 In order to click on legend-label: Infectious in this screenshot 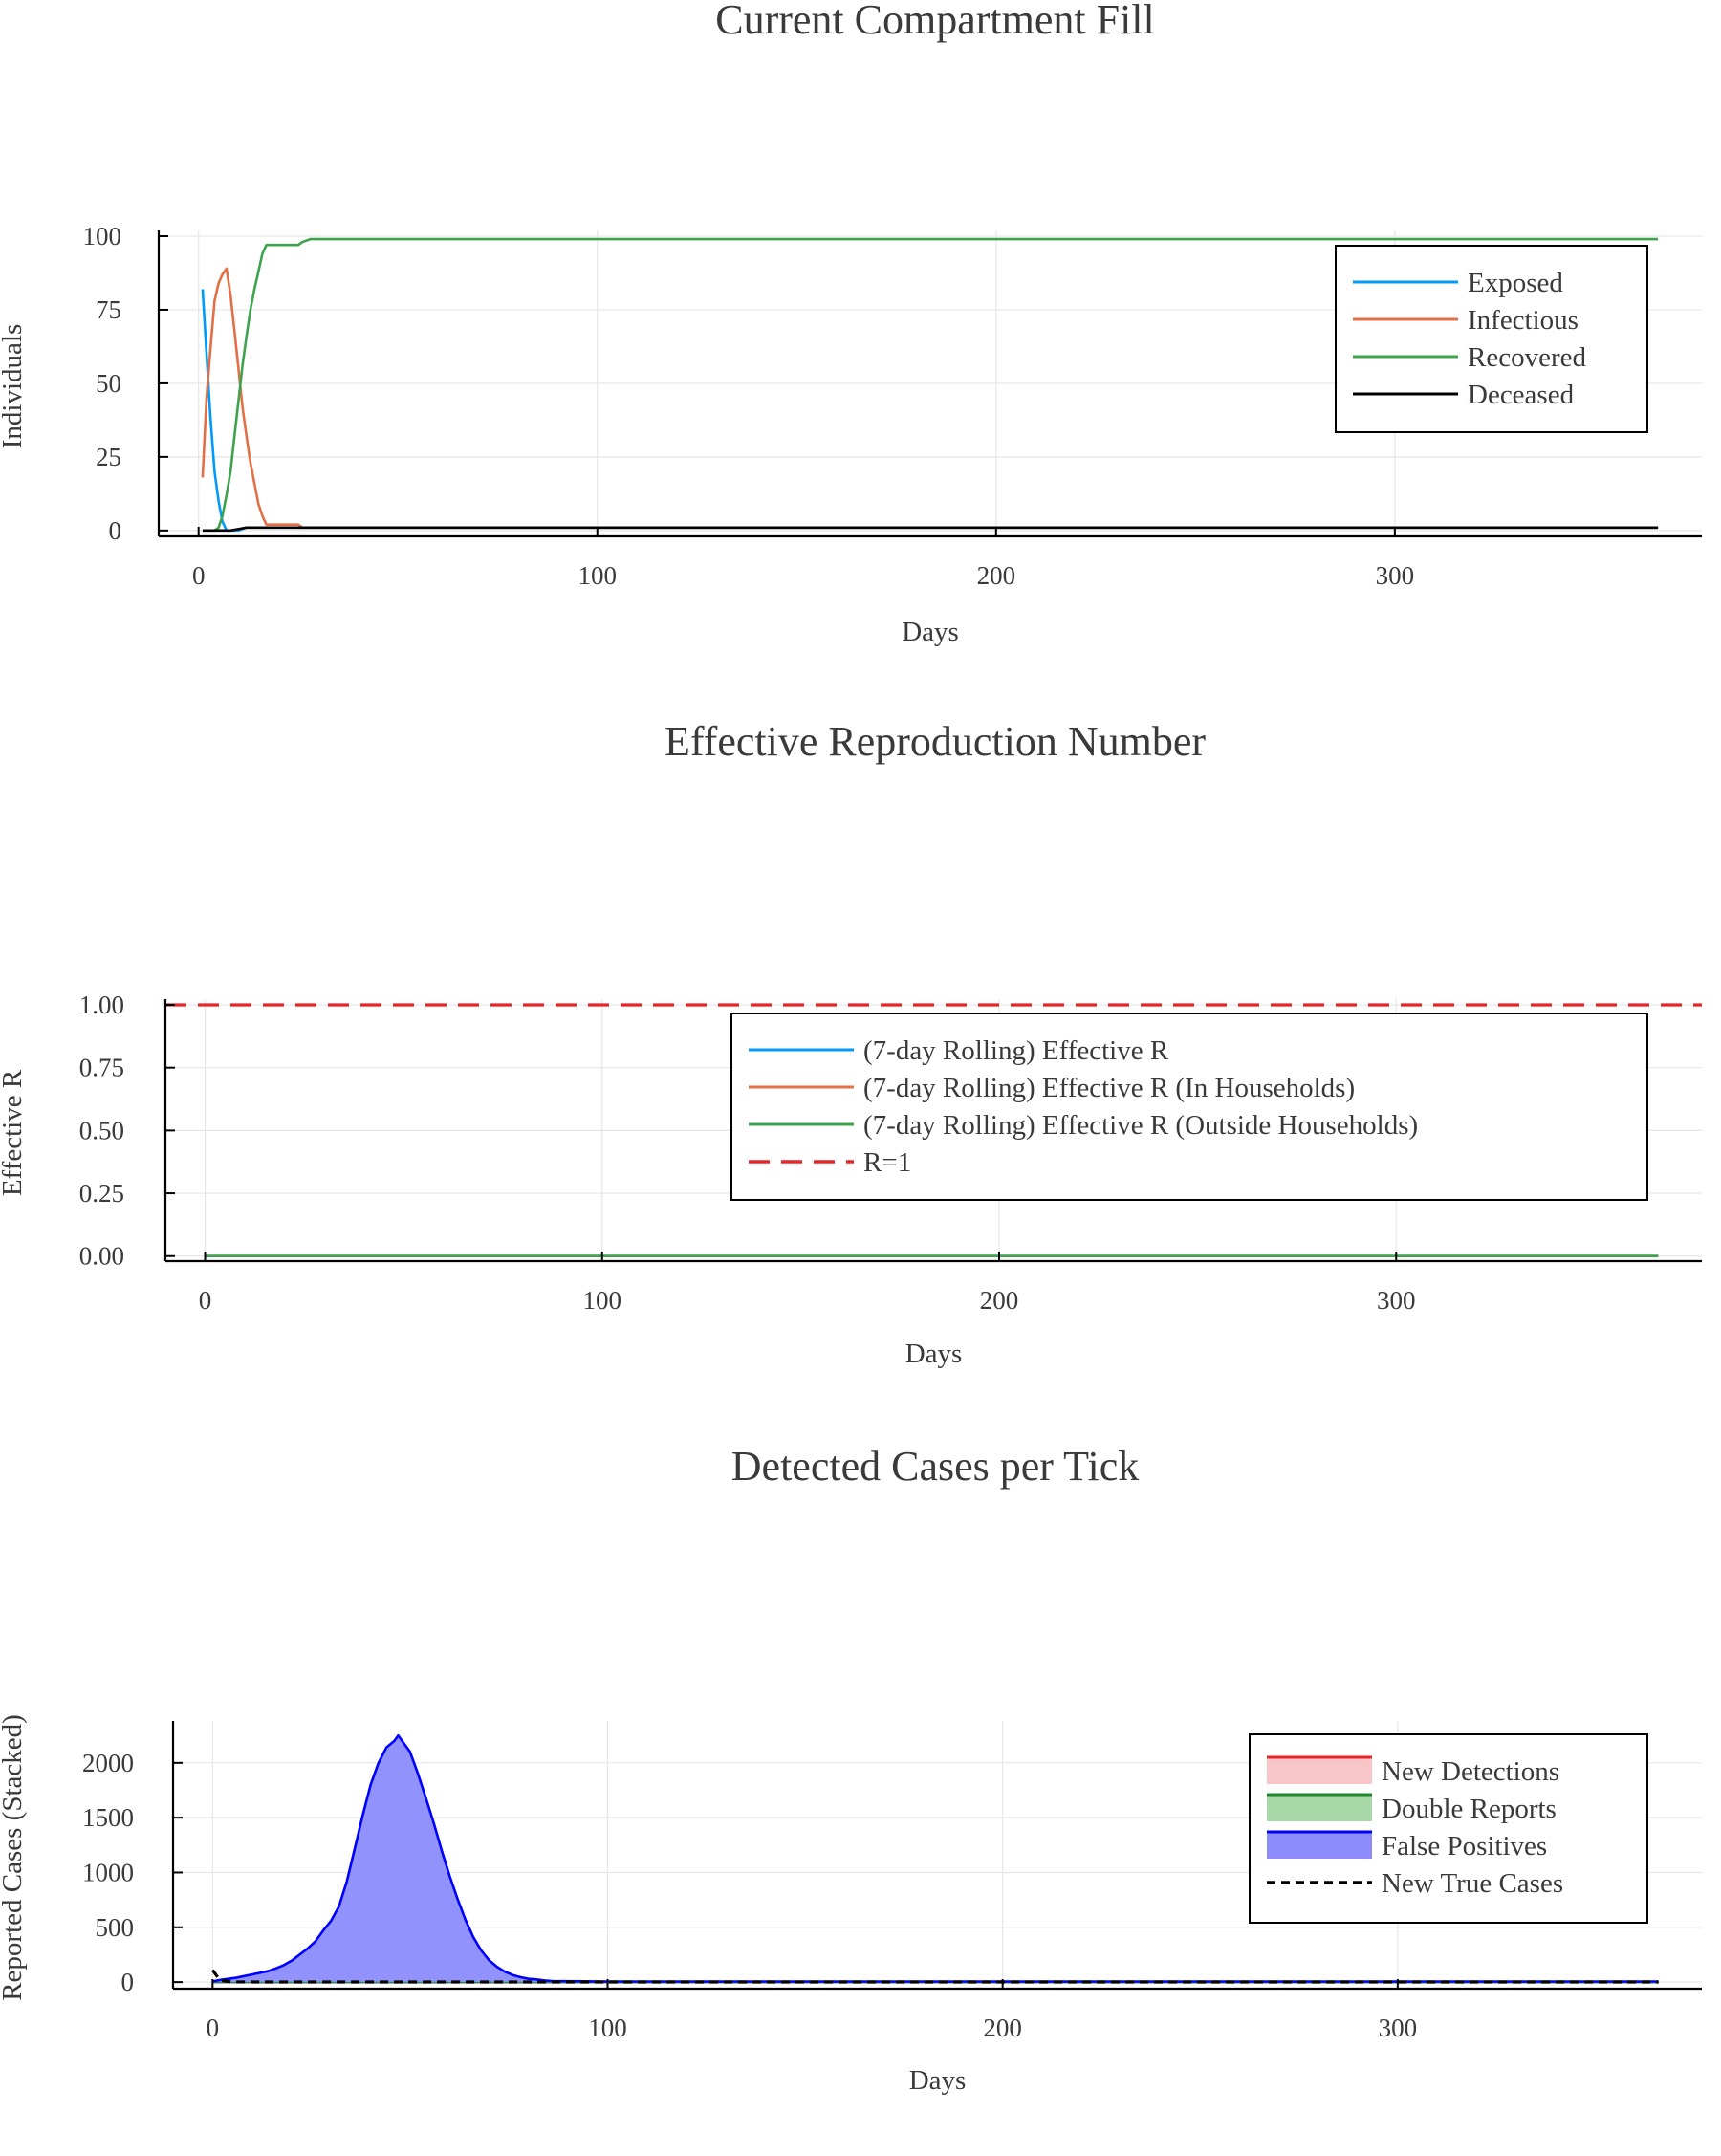, I will do `click(1523, 320)`.